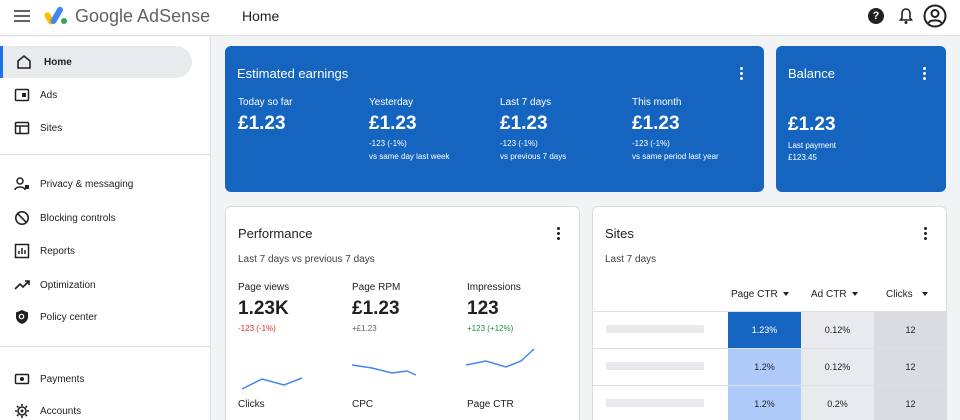 The width and height of the screenshot is (960, 420). Describe the element at coordinates (837, 403) in the screenshot. I see `ad-ctr-cell: 0.2%` at that location.